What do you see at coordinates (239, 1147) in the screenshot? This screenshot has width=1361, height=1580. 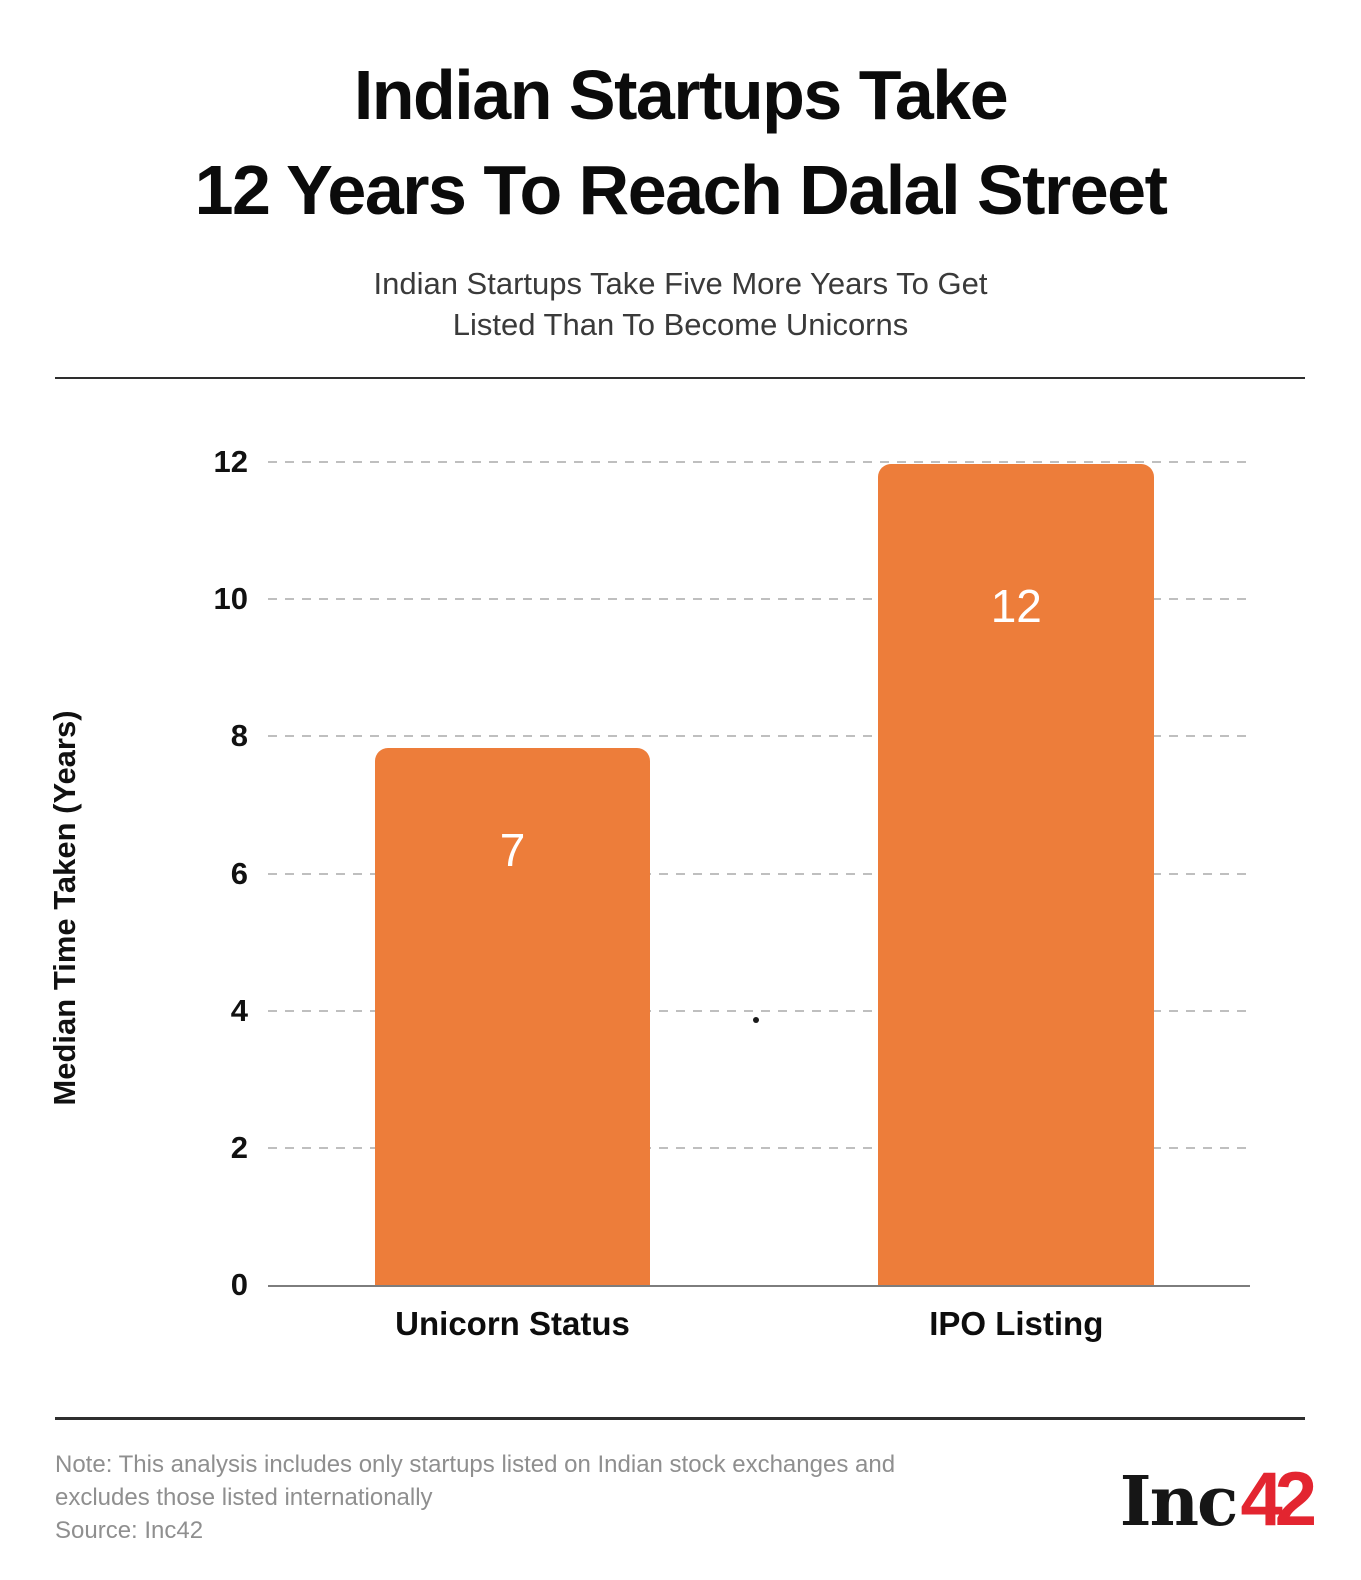 I see `y-tick-label-2: 2` at bounding box center [239, 1147].